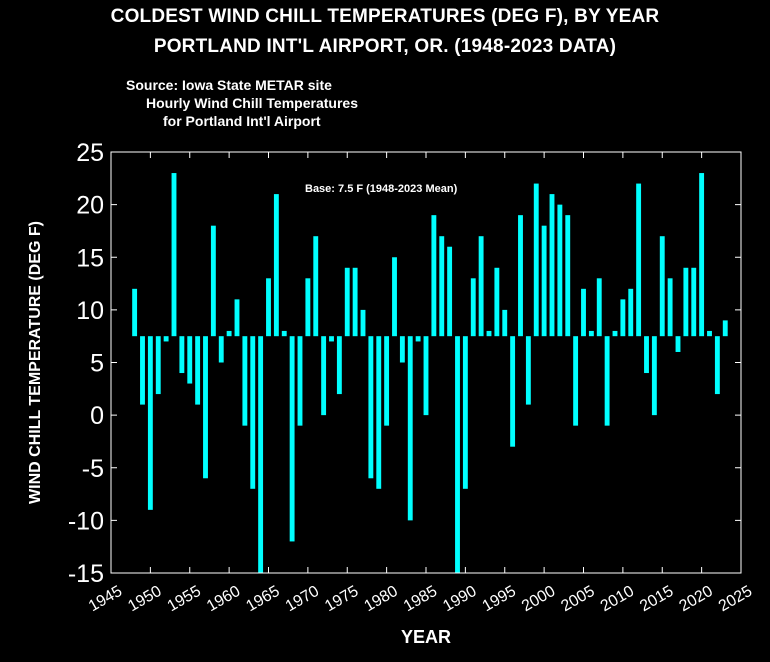 The width and height of the screenshot is (770, 662). What do you see at coordinates (379, 412) in the screenshot?
I see `bar-1979` at bounding box center [379, 412].